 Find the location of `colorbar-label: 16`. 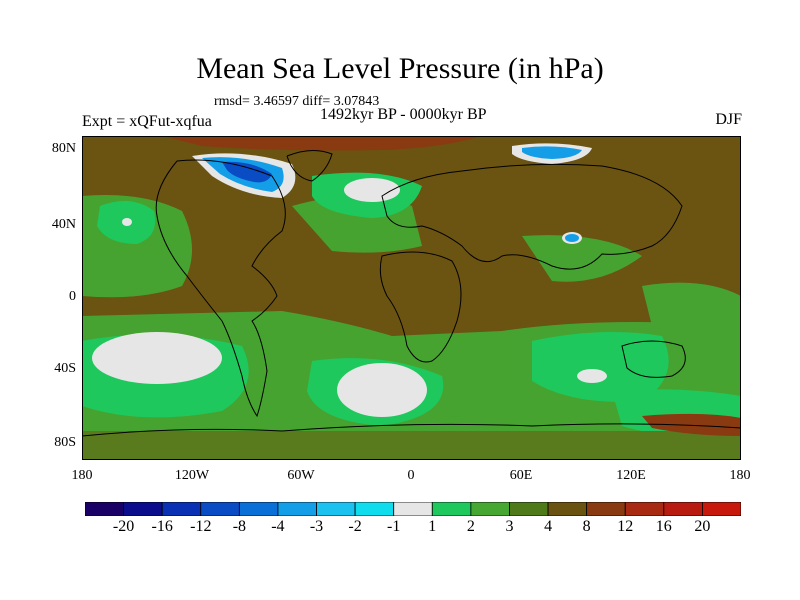

colorbar-label: 16 is located at coordinates (663, 526).